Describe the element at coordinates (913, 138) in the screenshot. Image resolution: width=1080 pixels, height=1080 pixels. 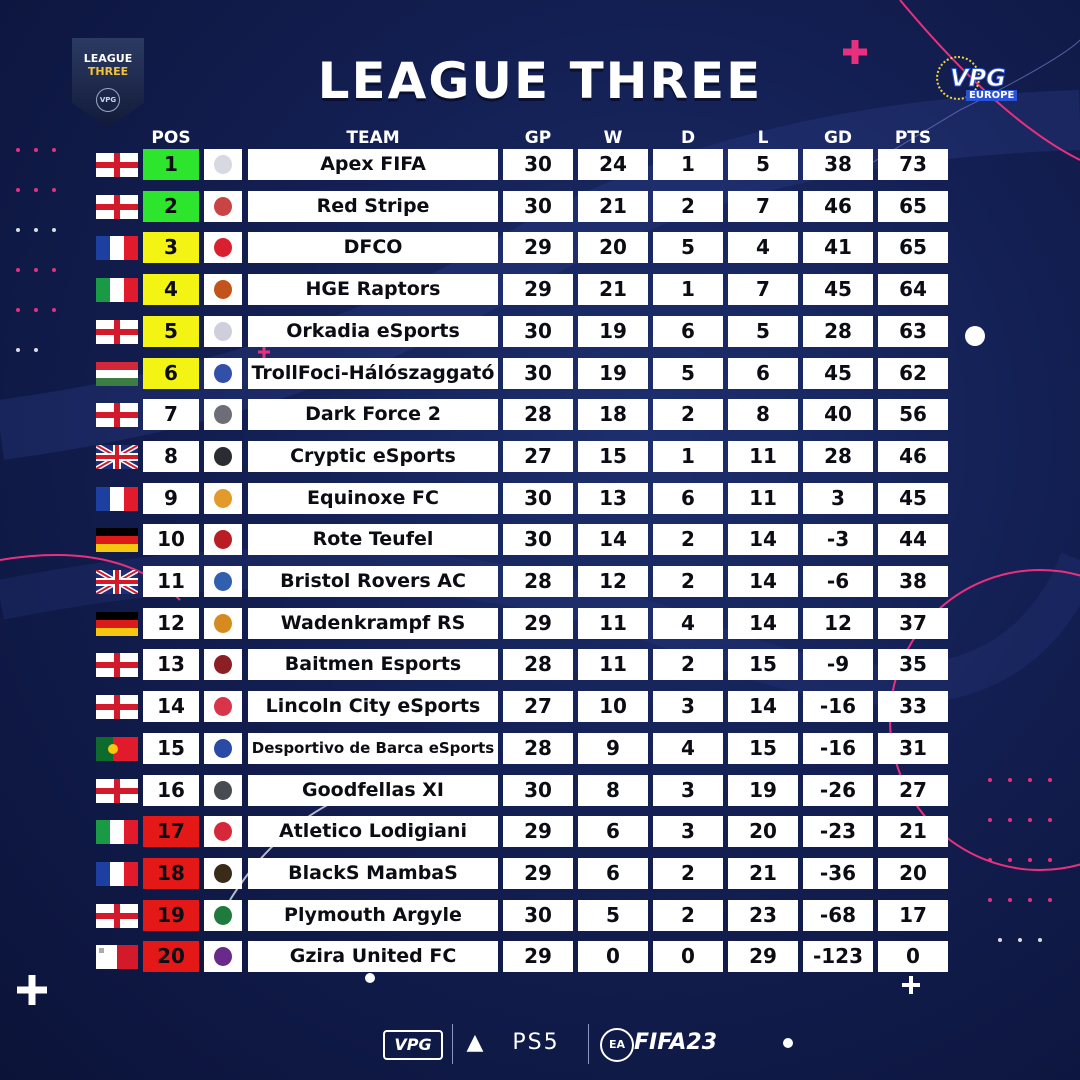
I see `header-pts: PTS` at that location.